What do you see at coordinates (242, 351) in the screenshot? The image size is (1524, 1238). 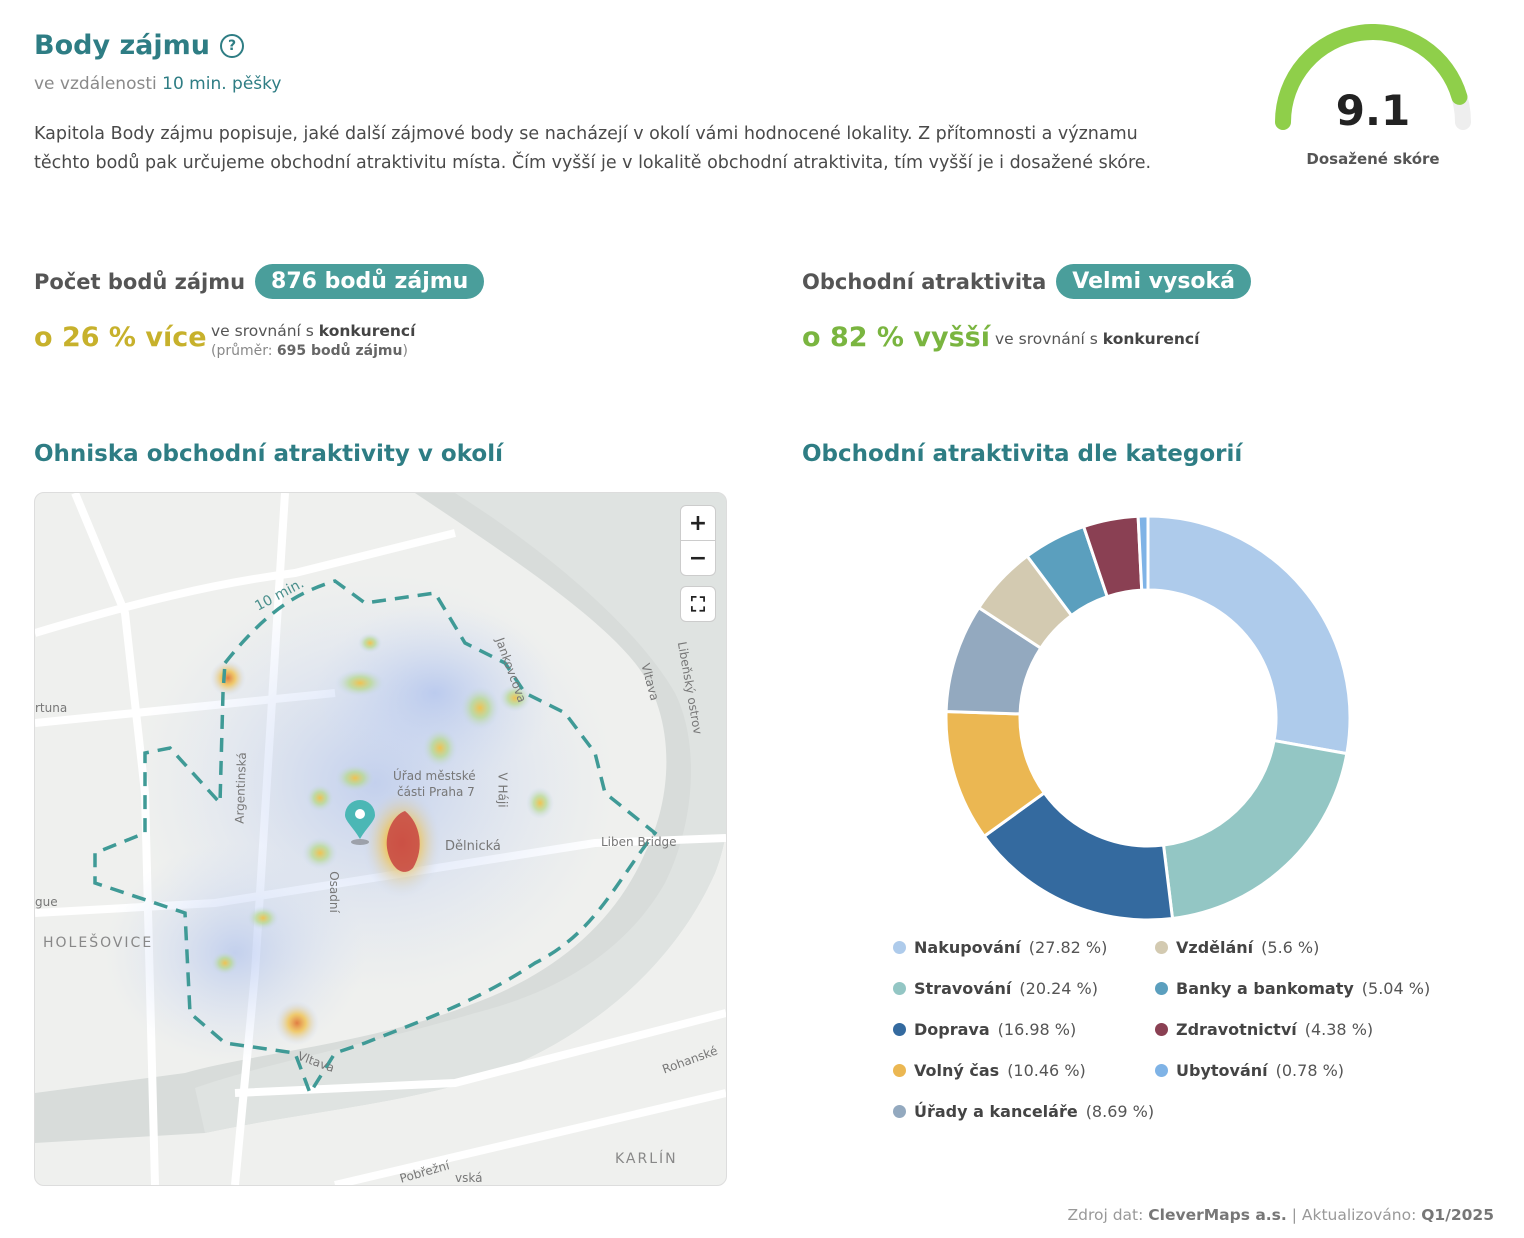 I see `kpi-count-avg-prefix: (průměr:` at bounding box center [242, 351].